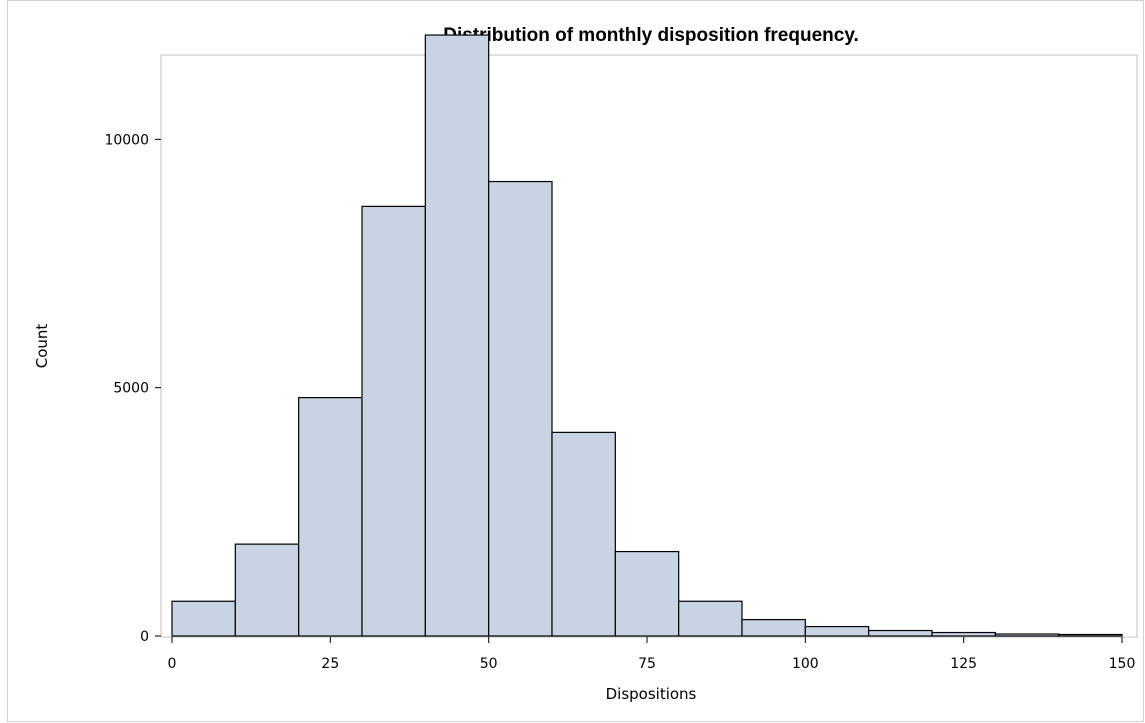 The image size is (1145, 723). Describe the element at coordinates (805, 664) in the screenshot. I see `x-tick-label-4: 100` at that location.